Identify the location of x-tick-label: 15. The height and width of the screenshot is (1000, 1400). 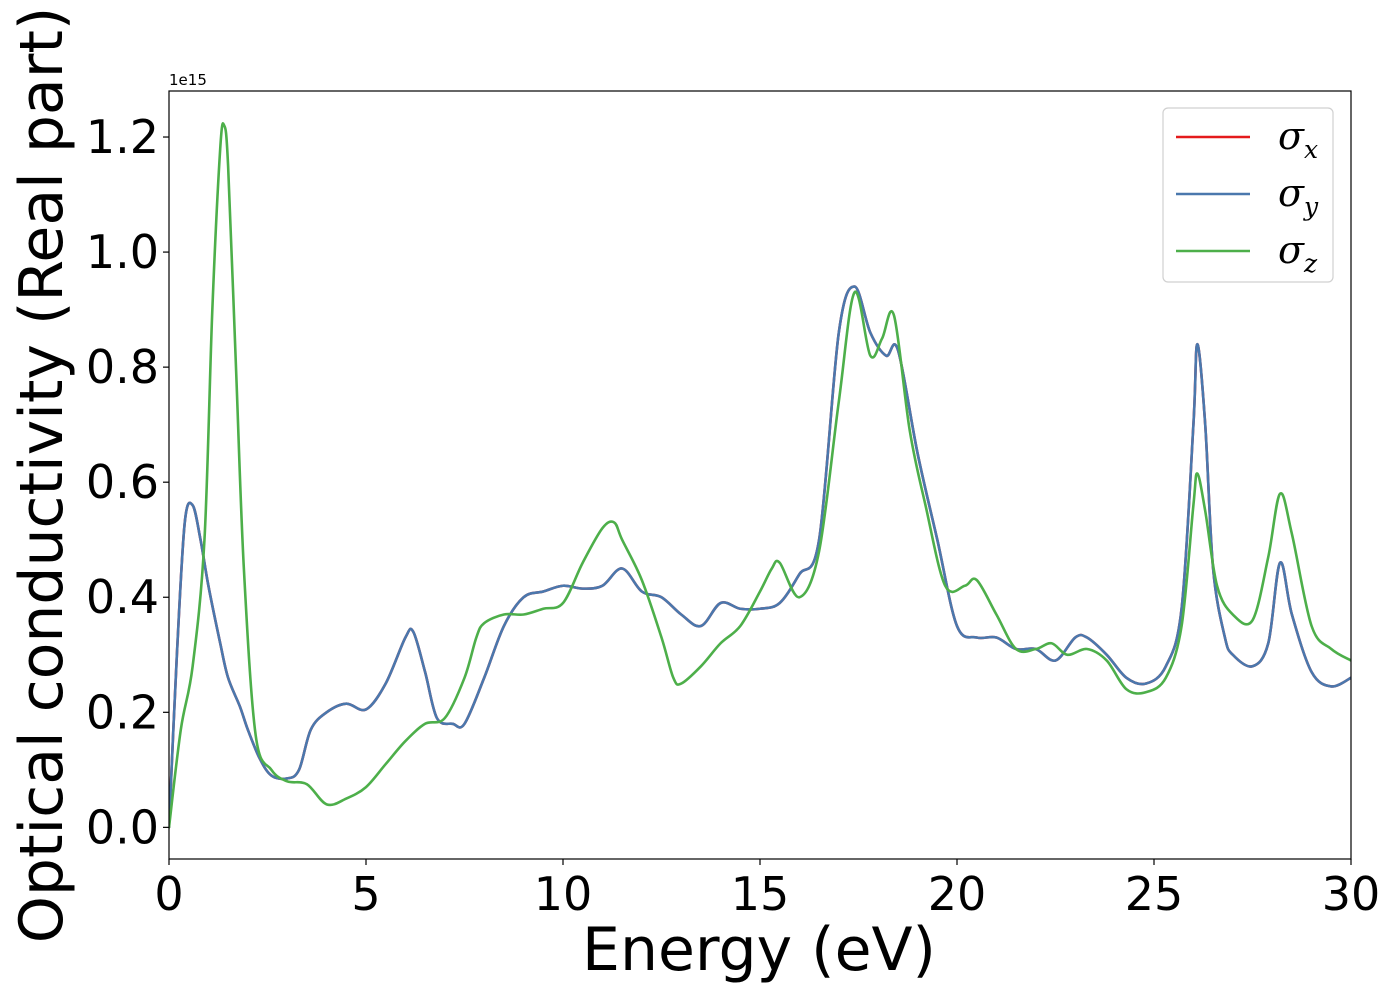
(760, 894).